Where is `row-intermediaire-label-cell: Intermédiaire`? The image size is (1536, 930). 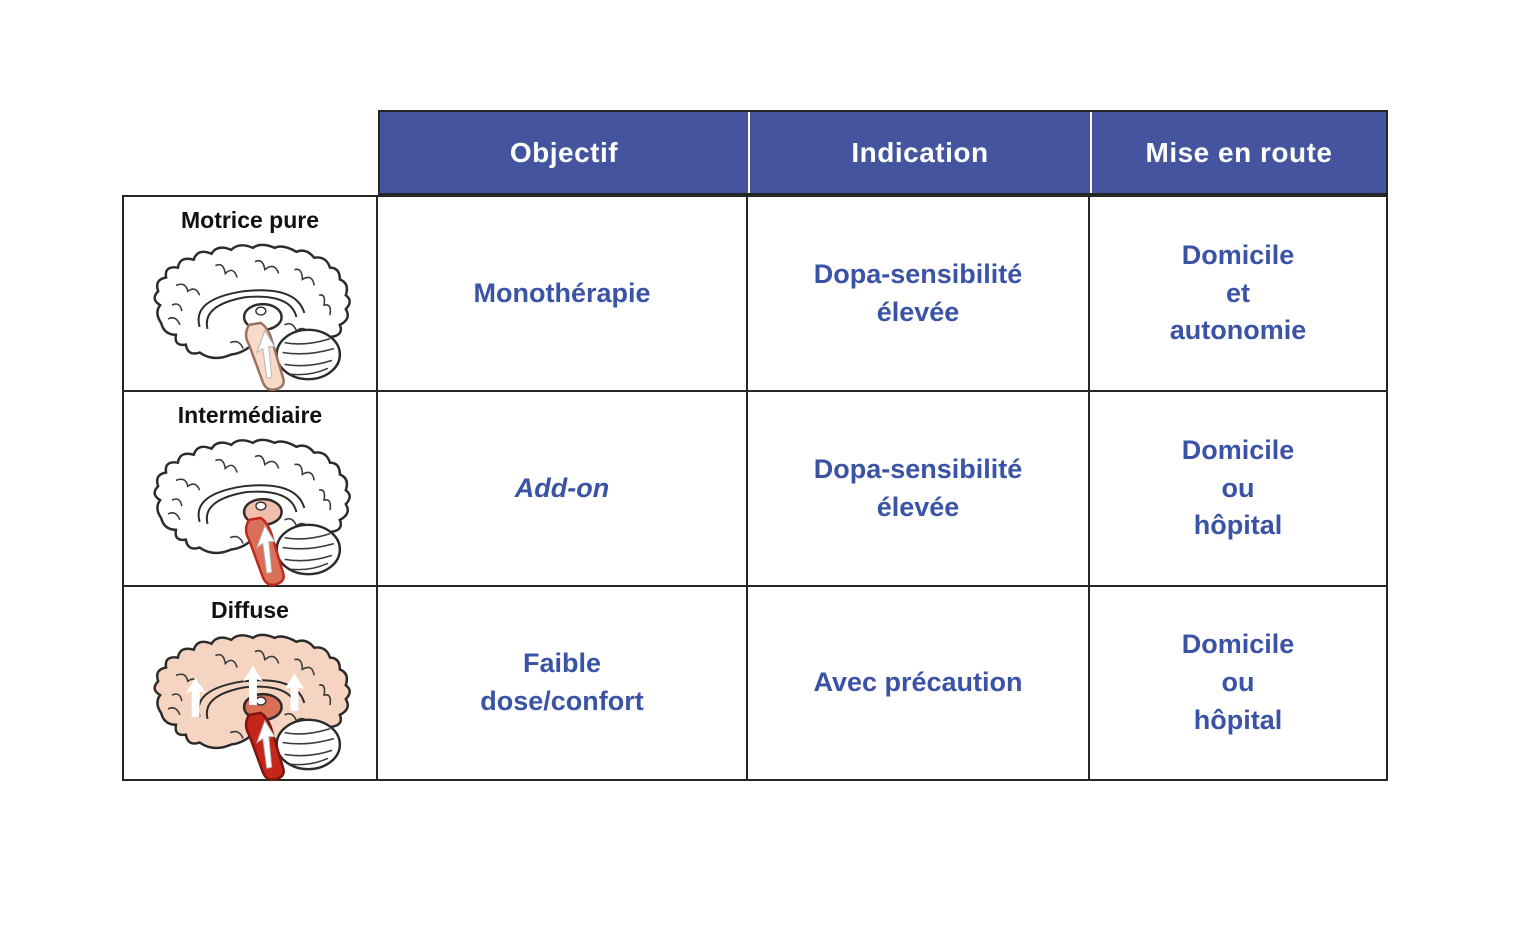
row-intermediaire-label-cell: Intermédiaire is located at coordinates (251, 489).